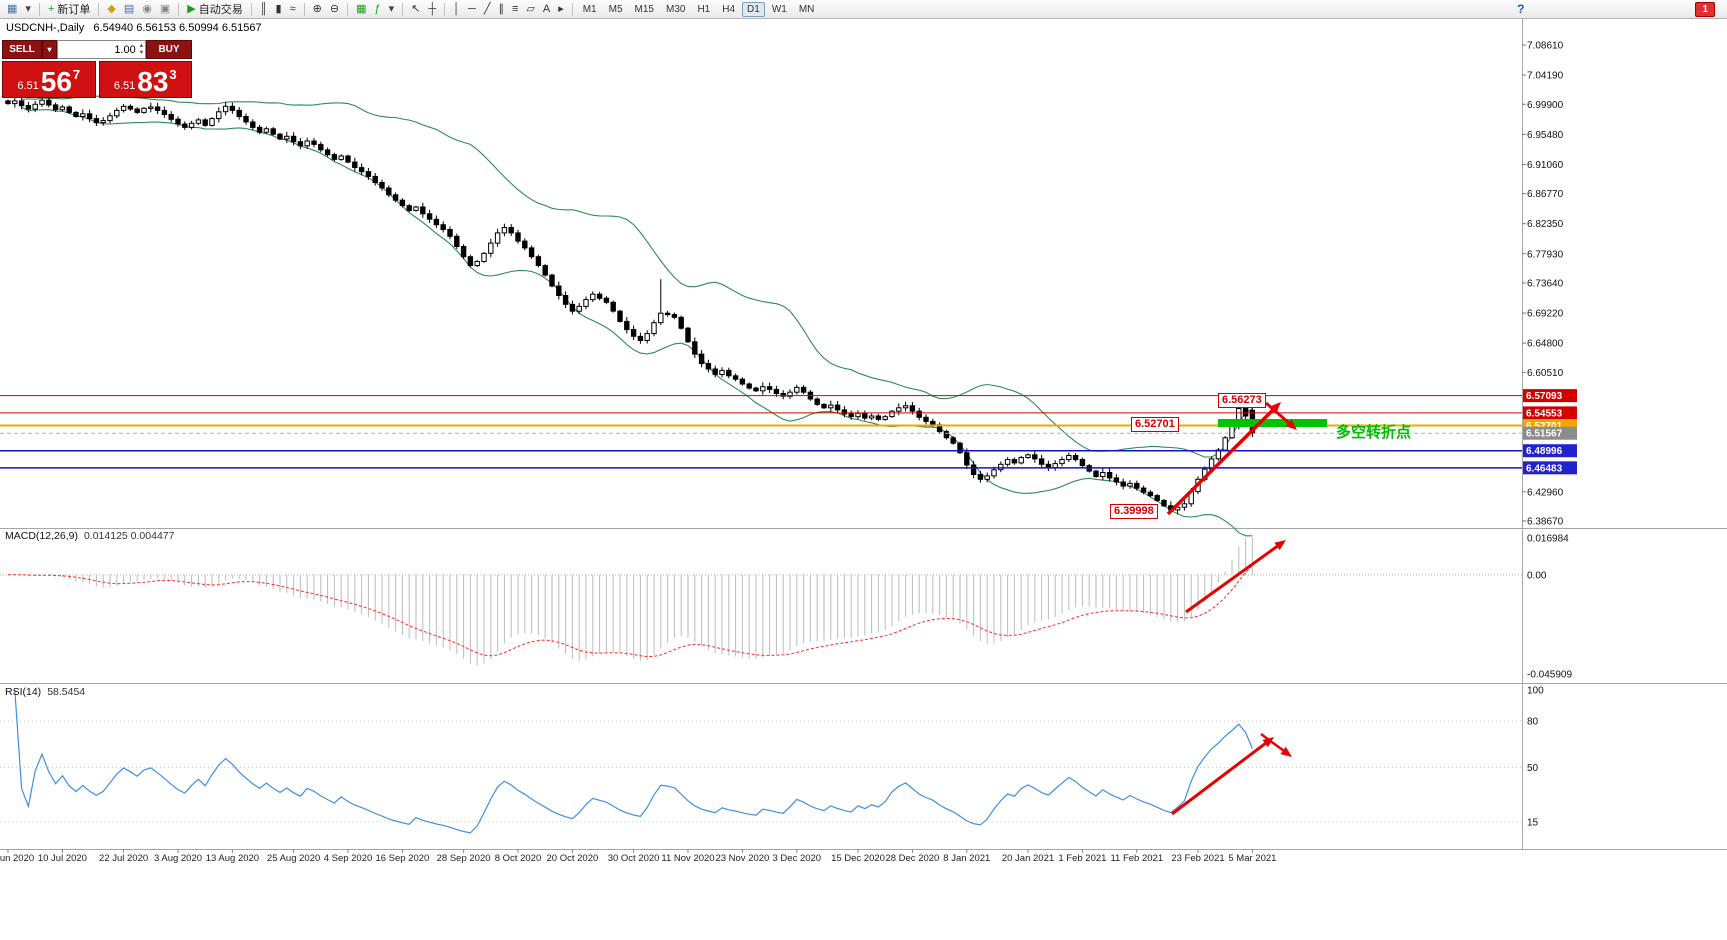 The height and width of the screenshot is (940, 1727). I want to click on trendline-icon: ╱, so click(487, 9).